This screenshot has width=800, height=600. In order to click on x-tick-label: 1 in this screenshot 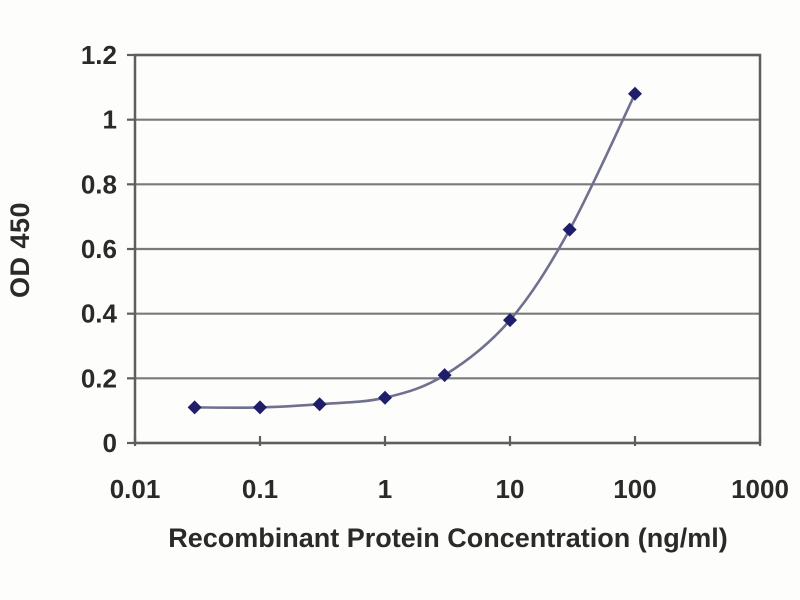, I will do `click(385, 489)`.